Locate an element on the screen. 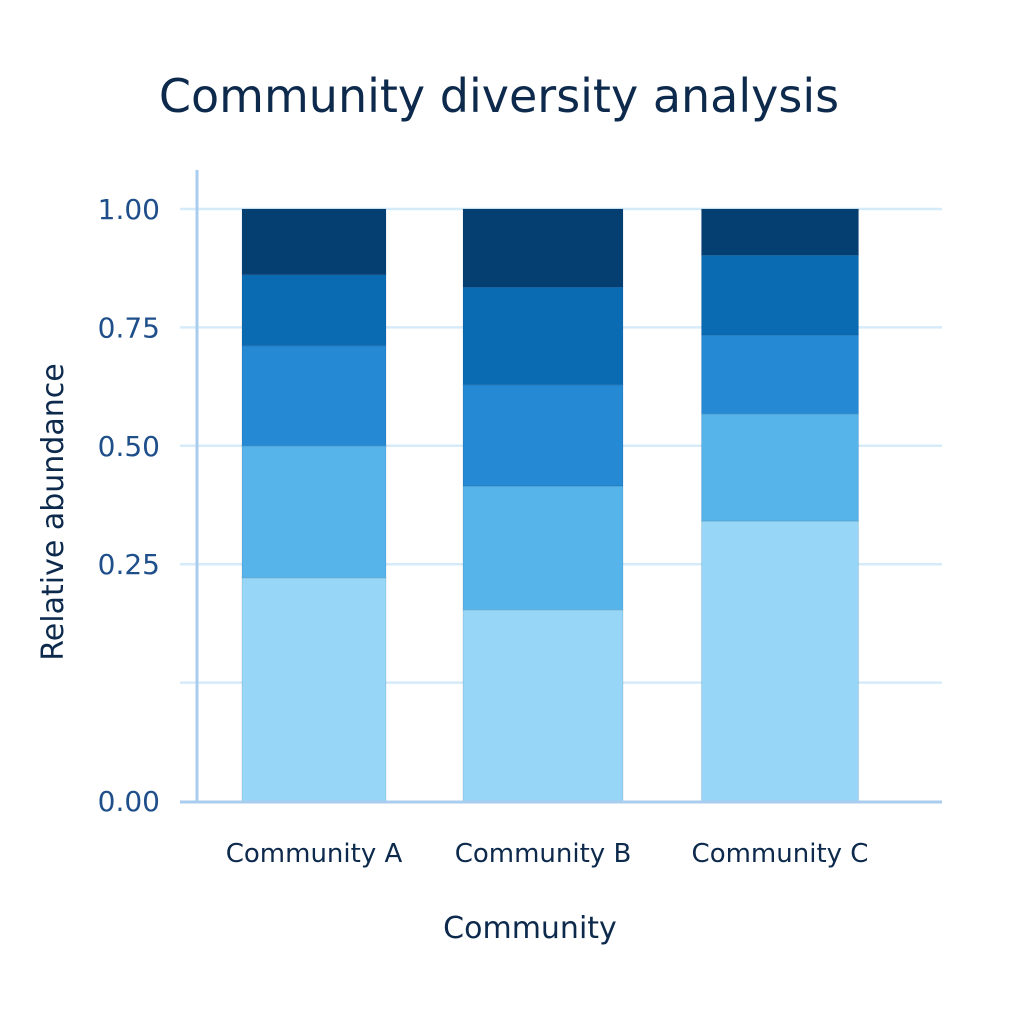  x-tick-labels: Community A Community B Community C is located at coordinates (547, 854).